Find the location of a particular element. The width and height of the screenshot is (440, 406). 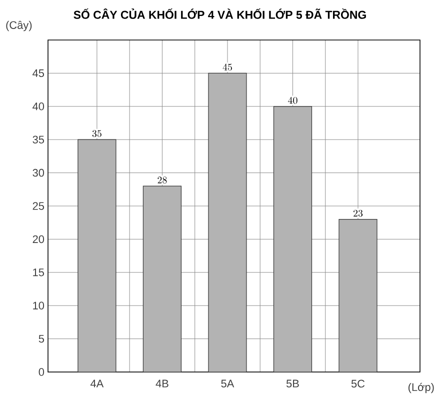

data-label: 45 is located at coordinates (227, 67).